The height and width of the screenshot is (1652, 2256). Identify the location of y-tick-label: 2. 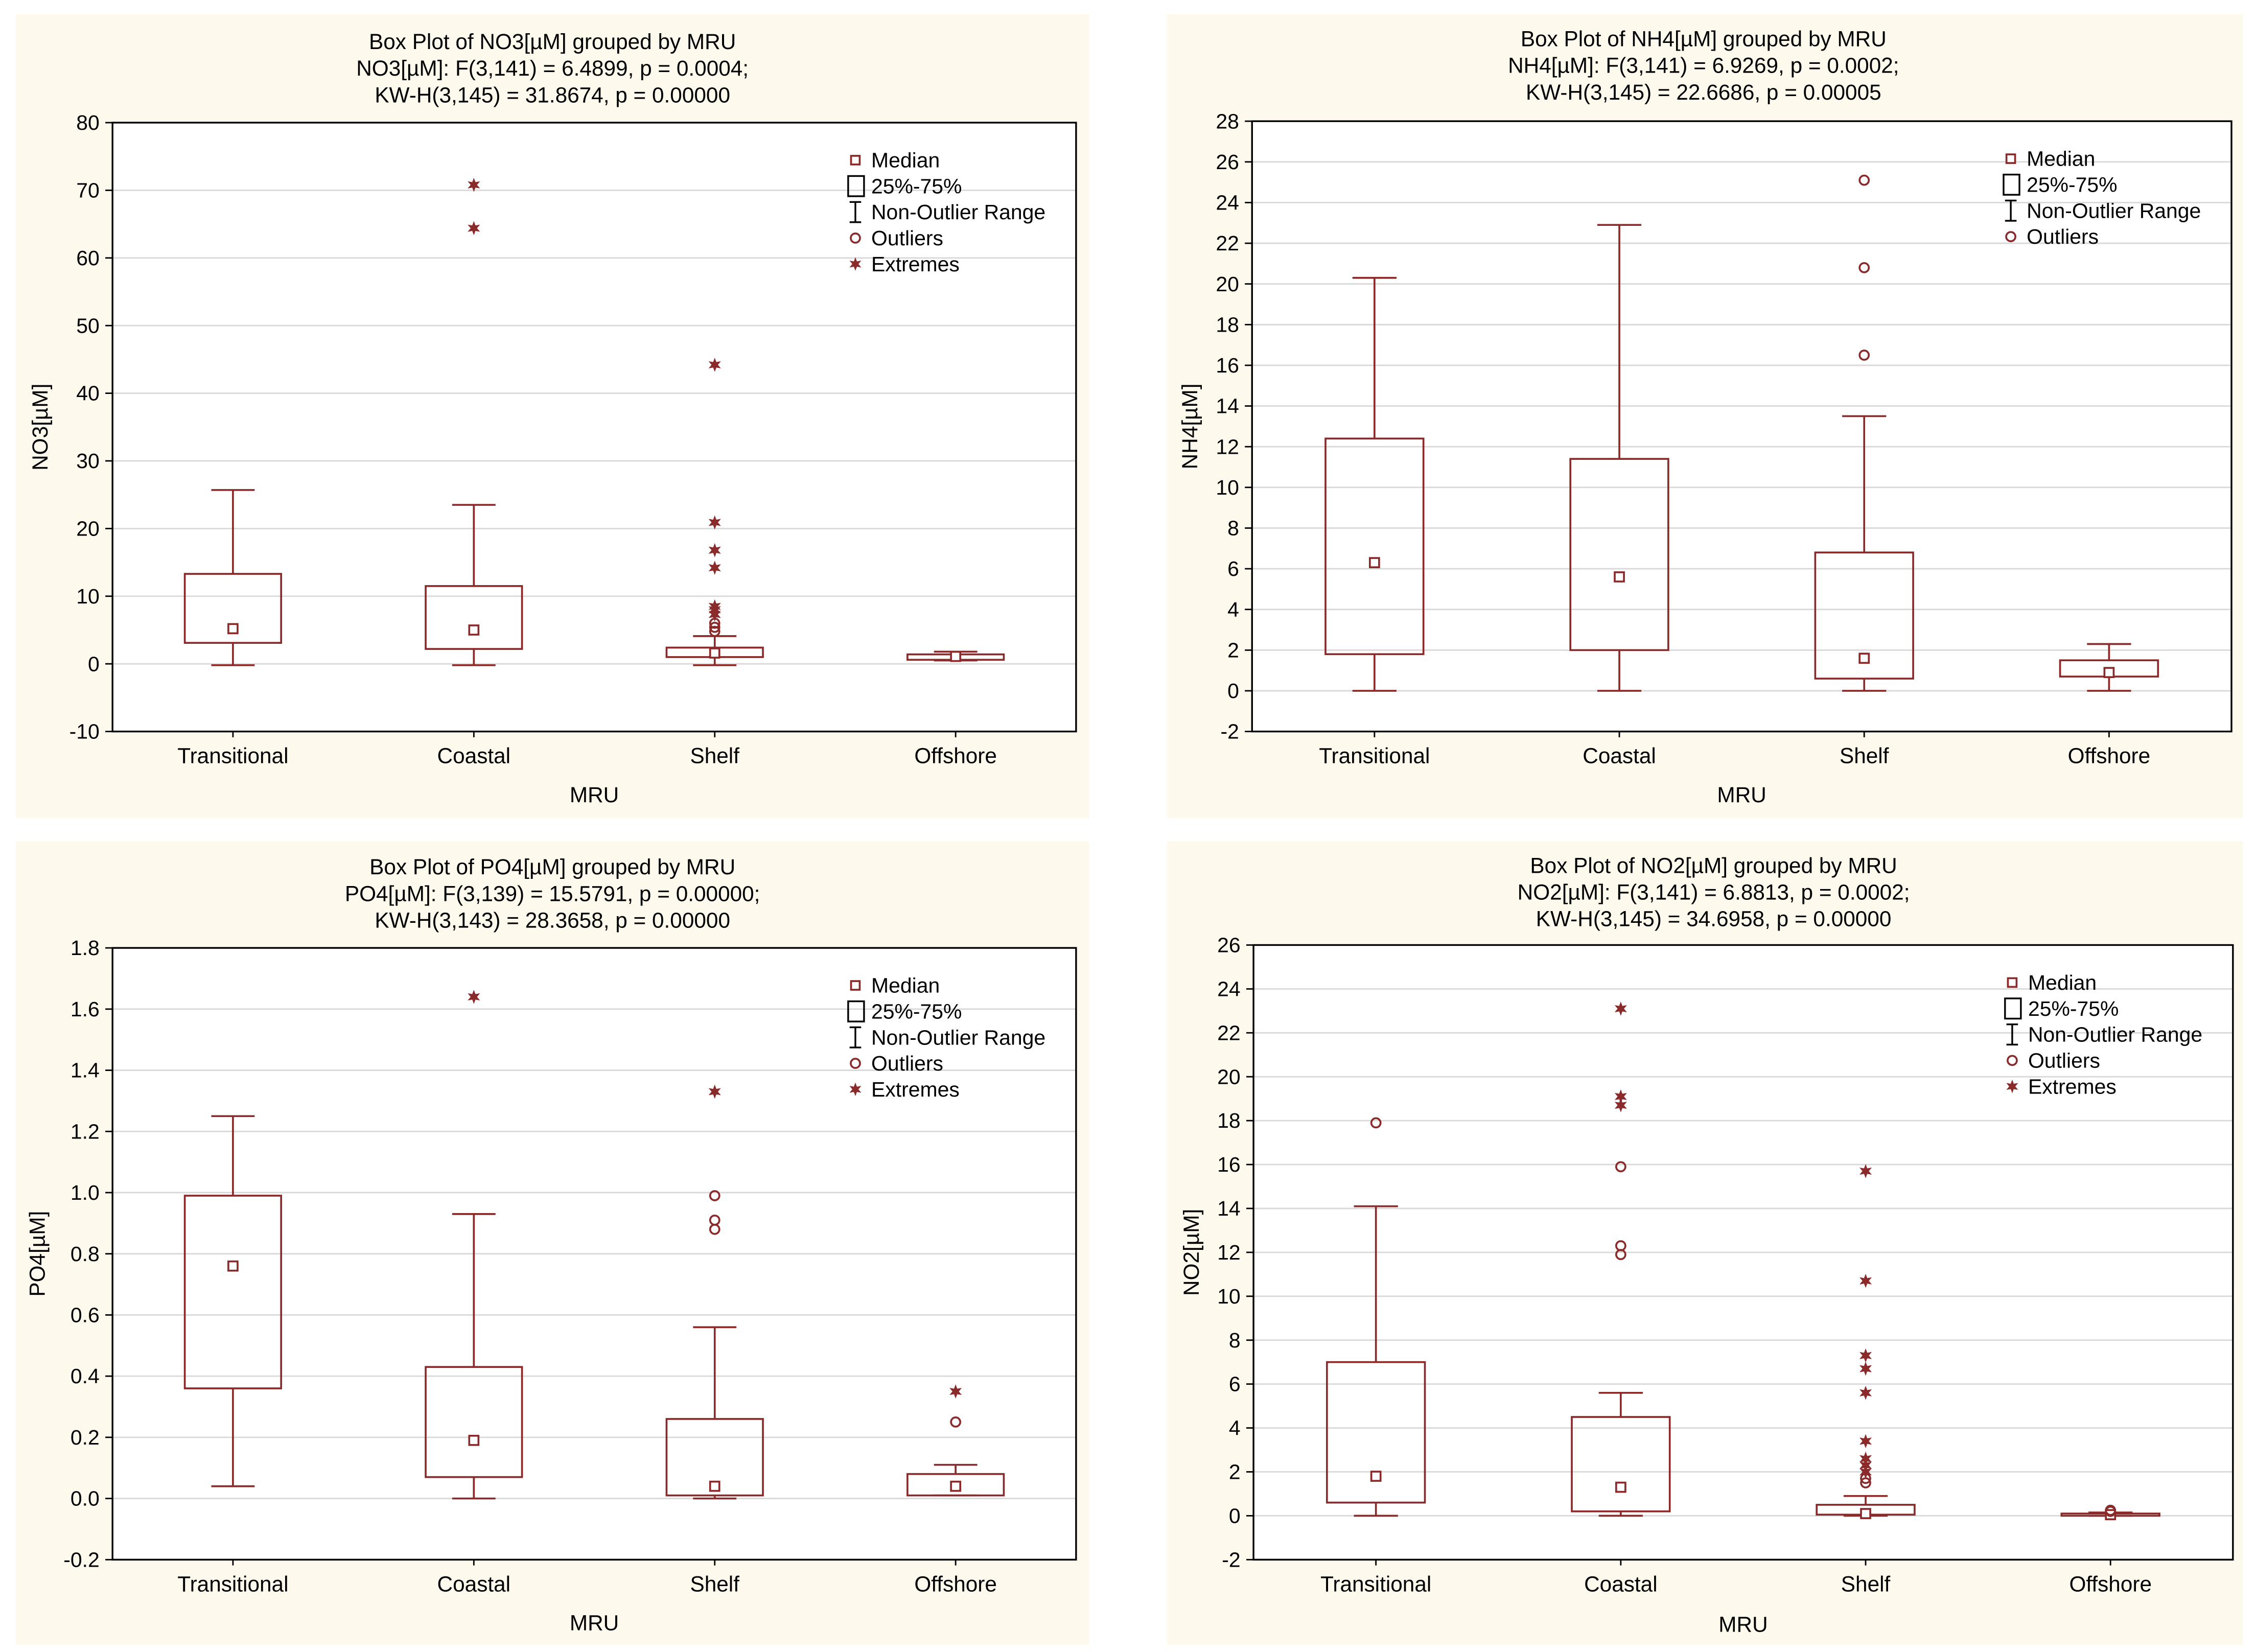
(1235, 1472).